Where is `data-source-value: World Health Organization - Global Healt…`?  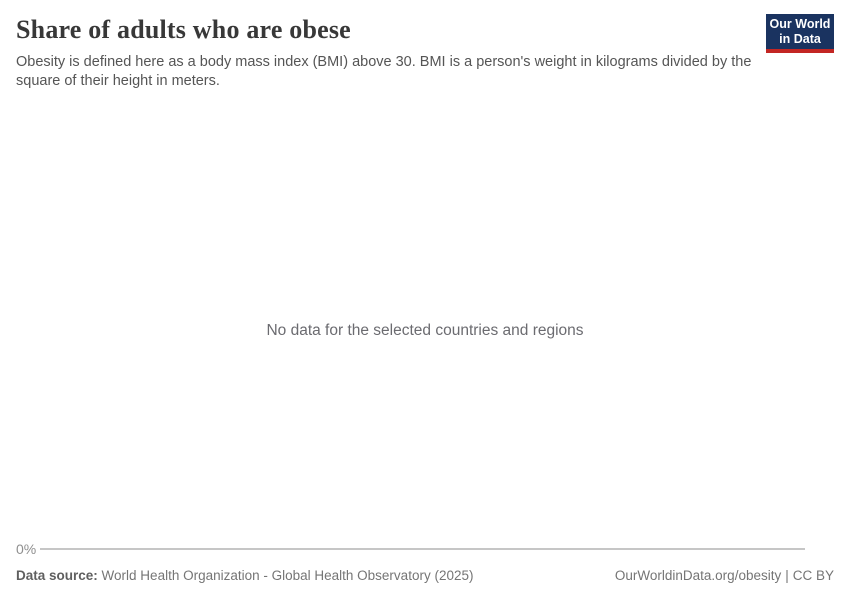
data-source-value: World Health Organization - Global Healt… is located at coordinates (287, 575).